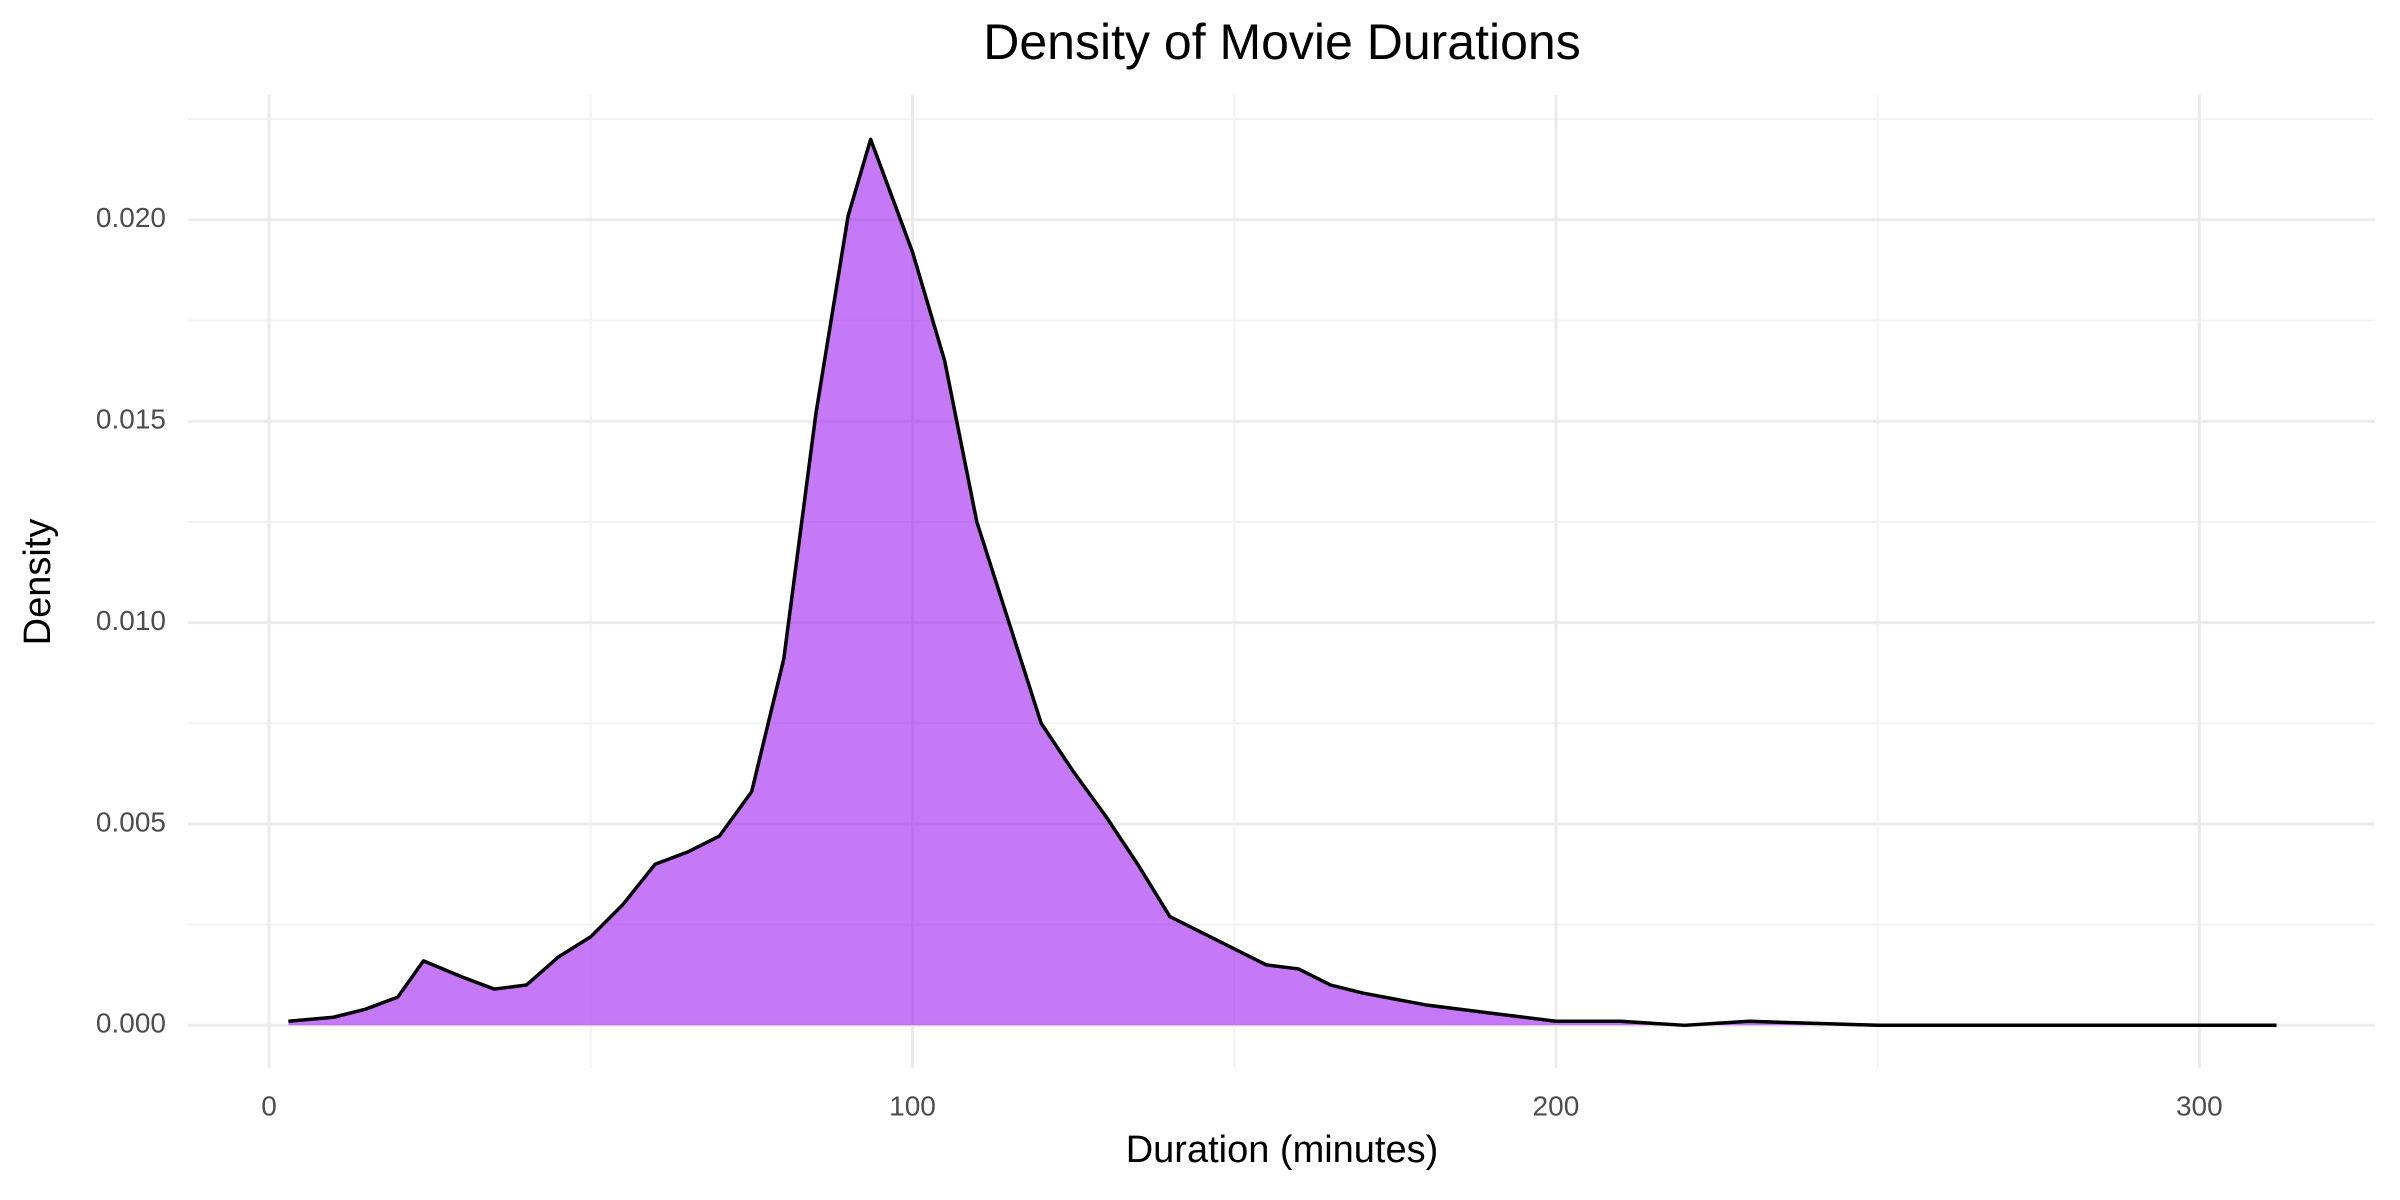 This screenshot has height=1200, width=2400. What do you see at coordinates (269, 1105) in the screenshot?
I see `x-tick-label: 0` at bounding box center [269, 1105].